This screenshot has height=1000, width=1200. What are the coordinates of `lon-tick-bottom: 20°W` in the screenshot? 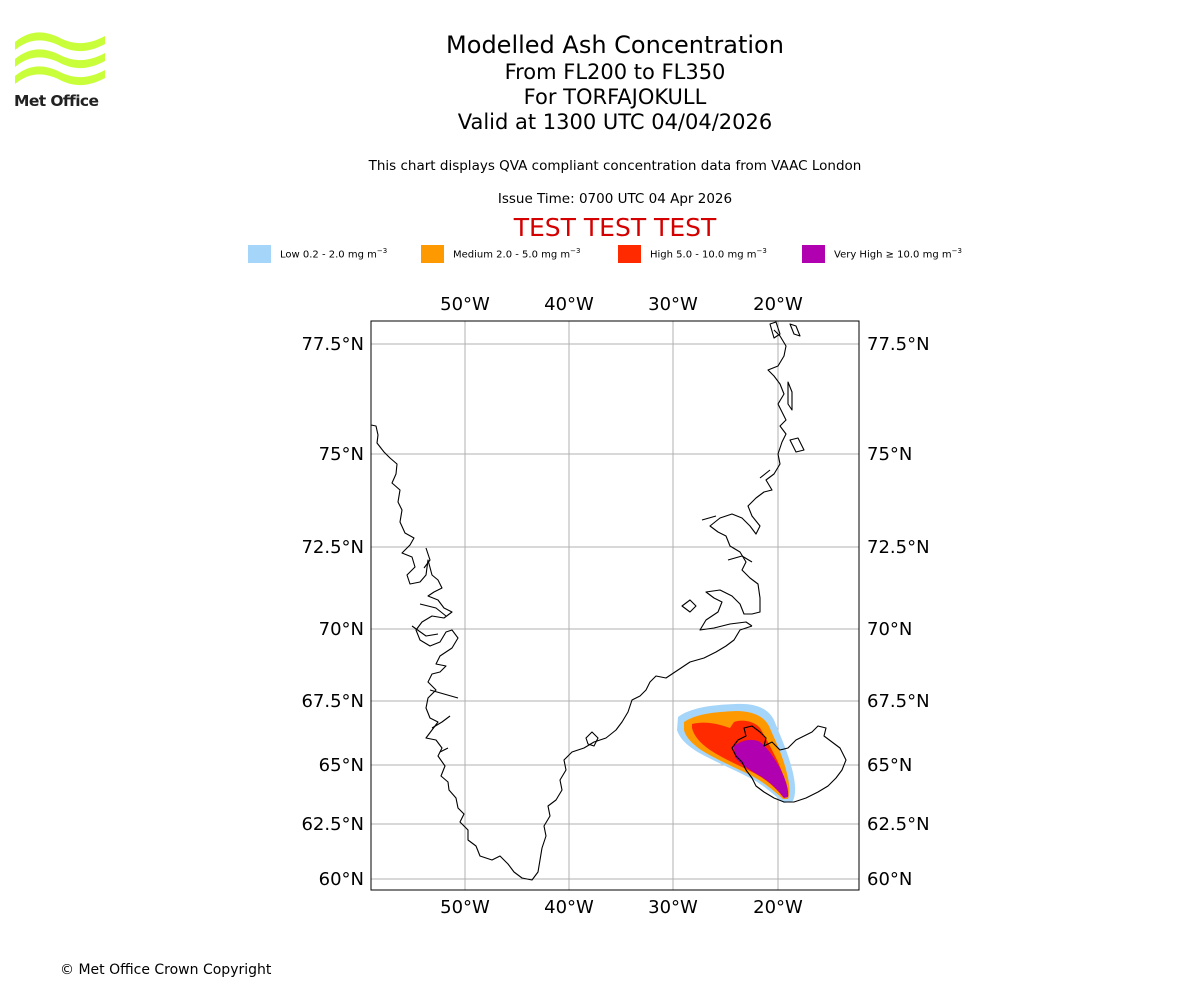 It's located at (778, 907).